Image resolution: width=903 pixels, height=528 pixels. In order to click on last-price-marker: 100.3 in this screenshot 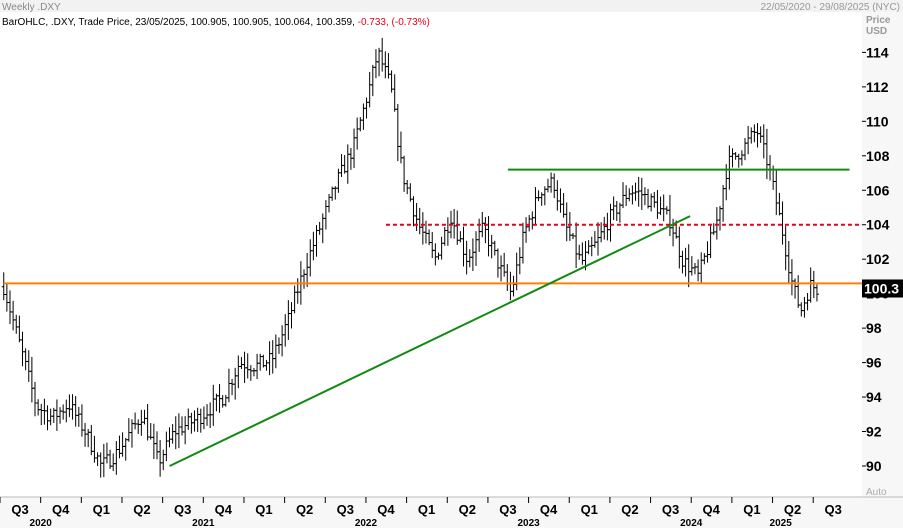, I will do `click(882, 288)`.